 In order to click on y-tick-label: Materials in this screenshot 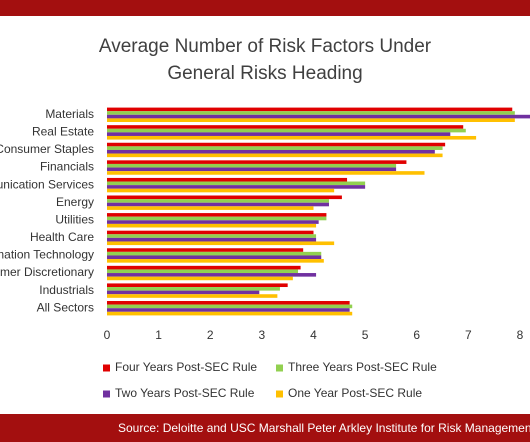, I will do `click(69, 114)`.